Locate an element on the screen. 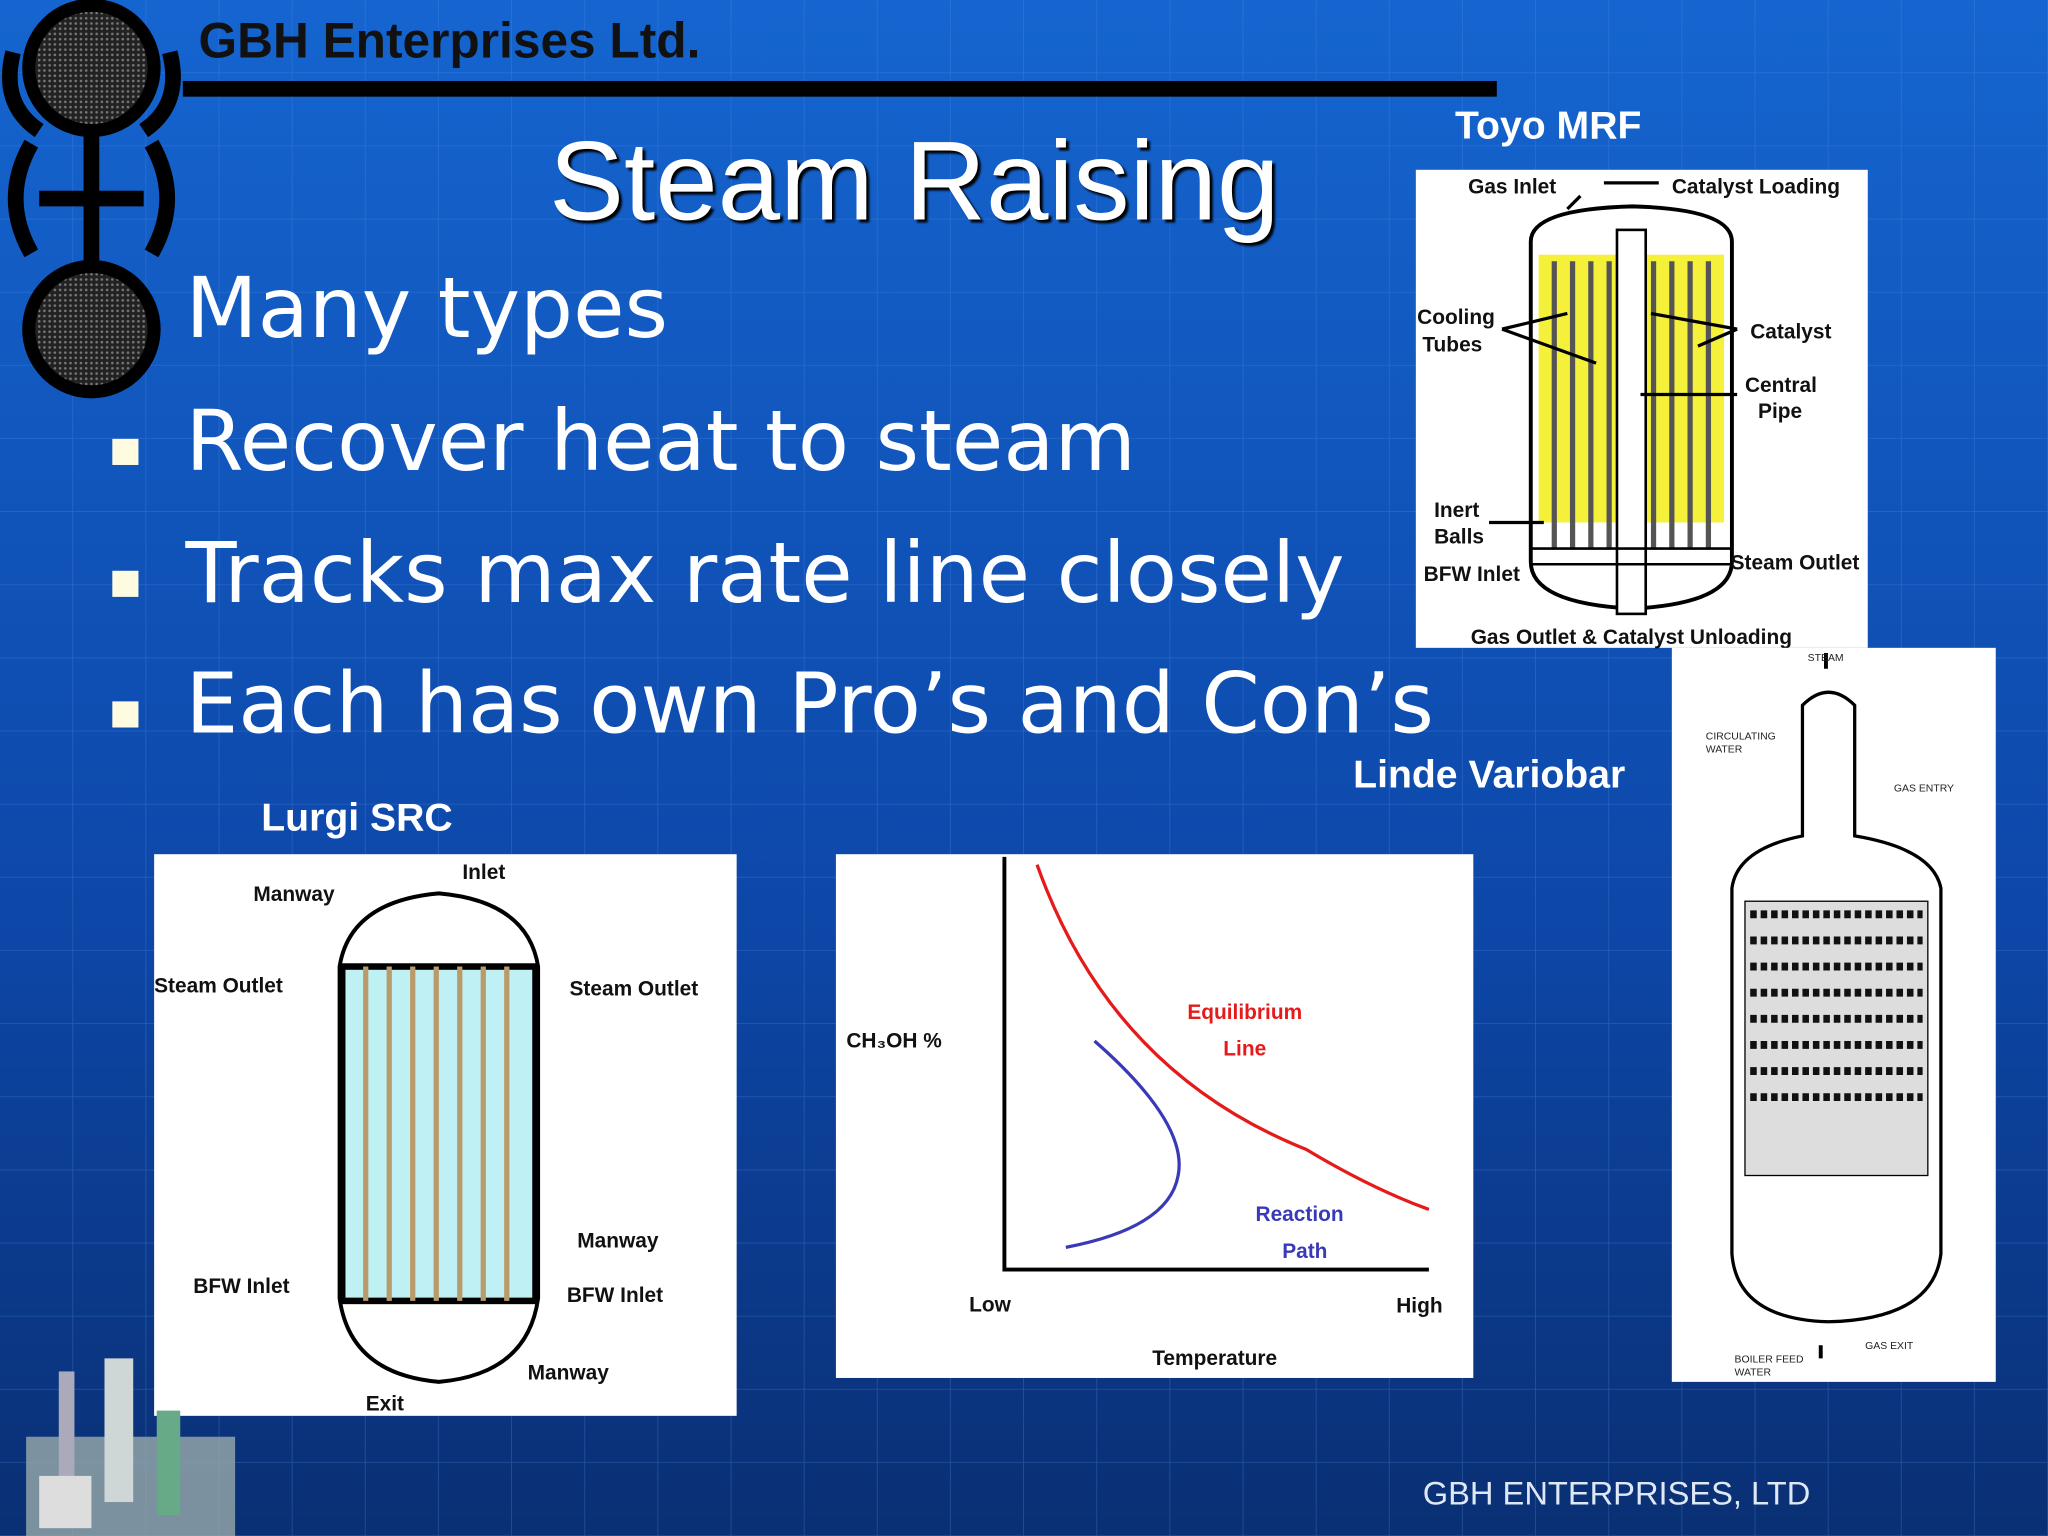 This screenshot has height=1536, width=2048. curve-label: Reaction is located at coordinates (1300, 1214).